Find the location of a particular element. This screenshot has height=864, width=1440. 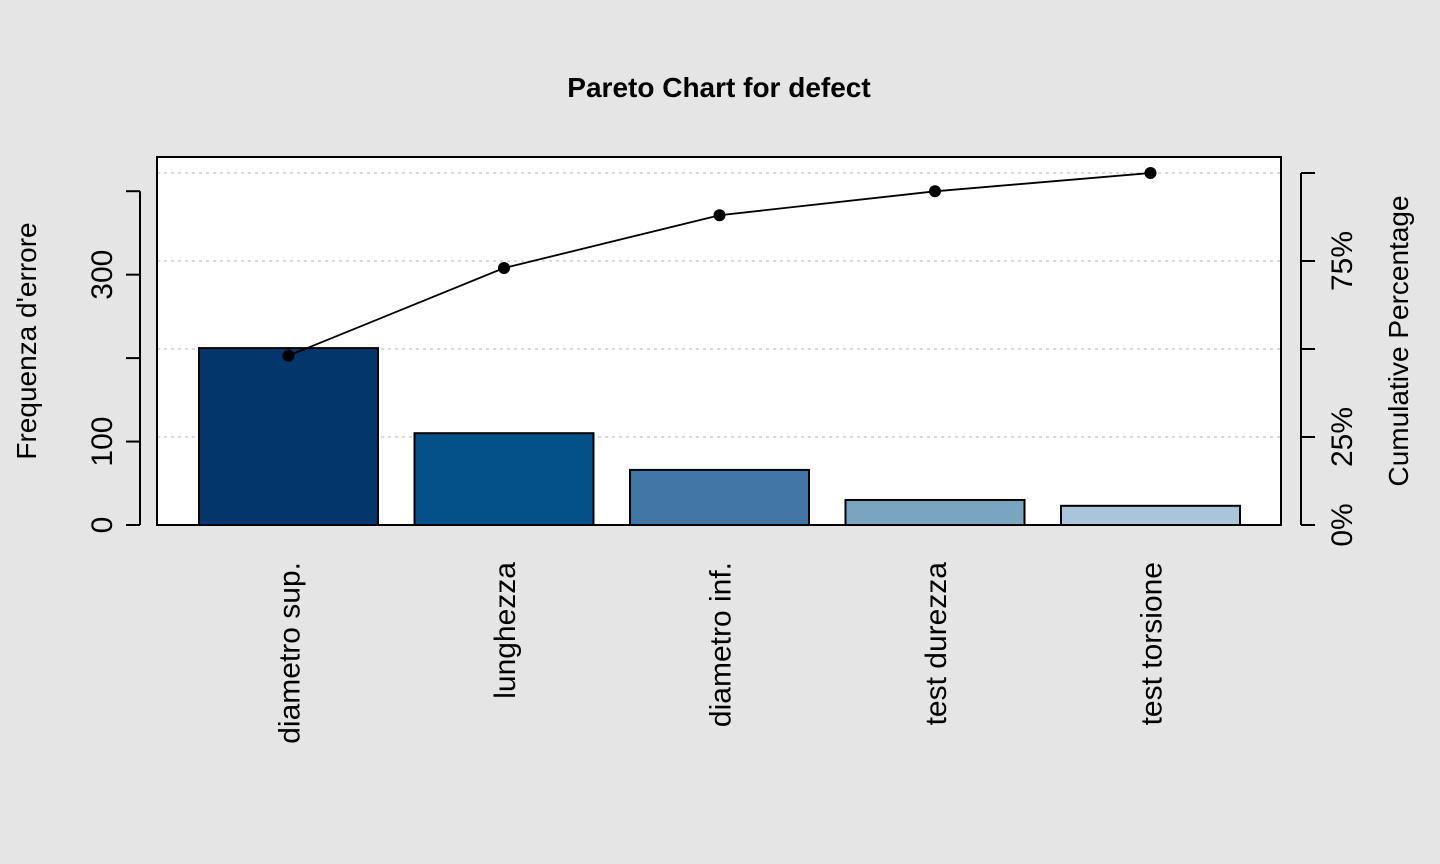

y-tick-label: 300 is located at coordinates (102, 275).